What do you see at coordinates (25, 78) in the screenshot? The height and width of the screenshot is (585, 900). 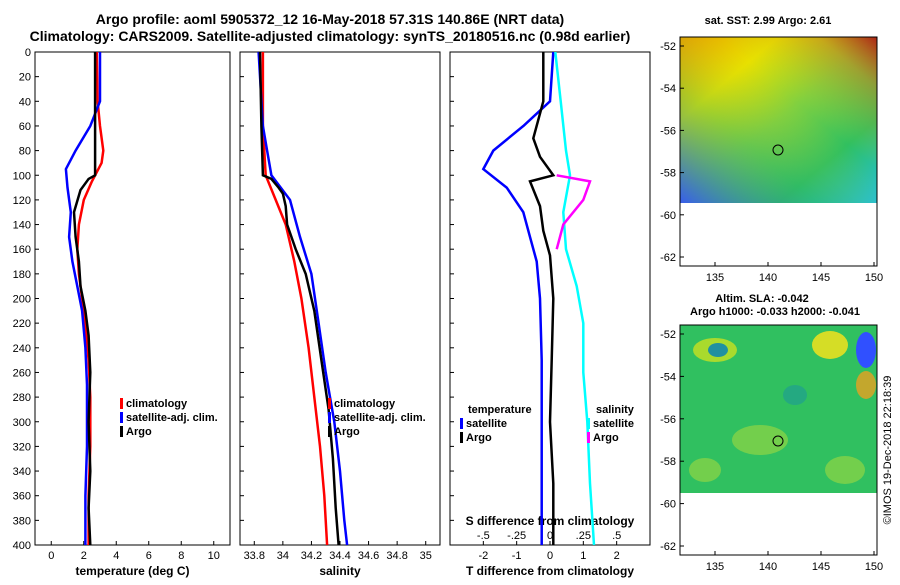 I see `y-tick-label: 20` at bounding box center [25, 78].